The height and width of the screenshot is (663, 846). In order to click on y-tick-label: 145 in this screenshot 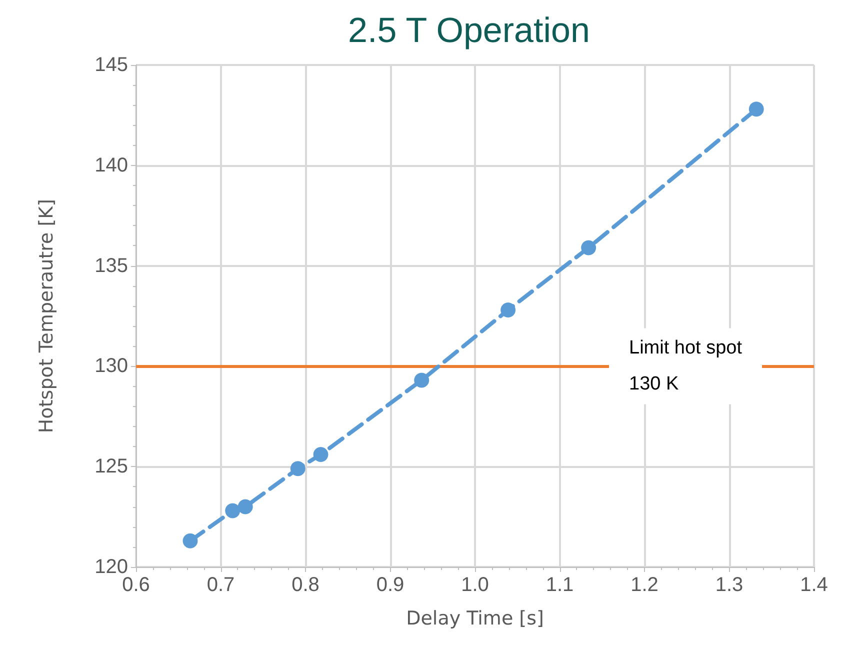, I will do `click(111, 65)`.